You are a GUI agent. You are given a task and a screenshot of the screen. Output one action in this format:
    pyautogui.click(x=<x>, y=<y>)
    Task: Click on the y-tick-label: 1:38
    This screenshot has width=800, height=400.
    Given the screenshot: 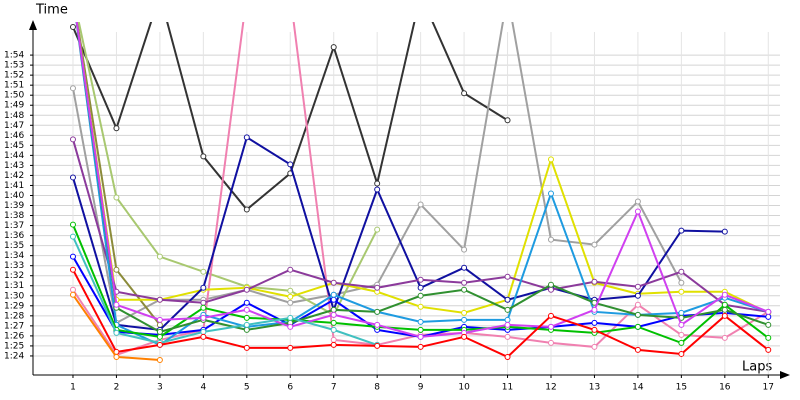 What is the action you would take?
    pyautogui.click(x=14, y=216)
    